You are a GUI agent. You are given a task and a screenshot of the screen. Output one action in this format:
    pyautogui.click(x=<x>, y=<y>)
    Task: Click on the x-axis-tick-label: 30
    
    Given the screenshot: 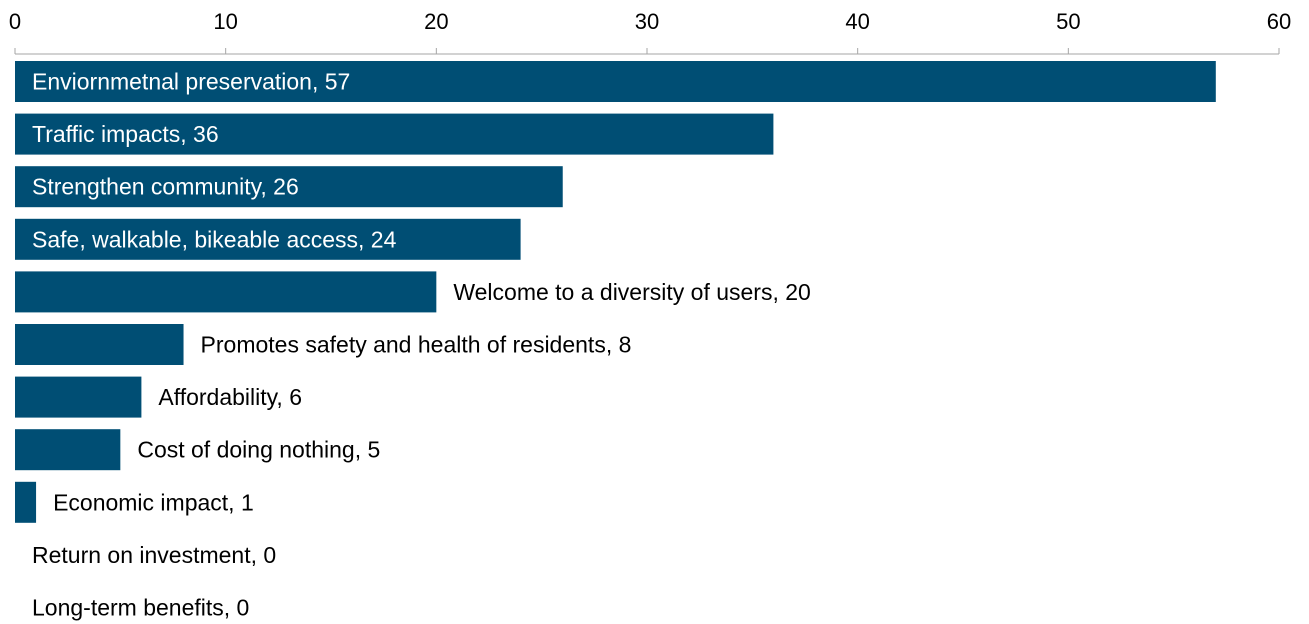 What is the action you would take?
    pyautogui.click(x=647, y=21)
    